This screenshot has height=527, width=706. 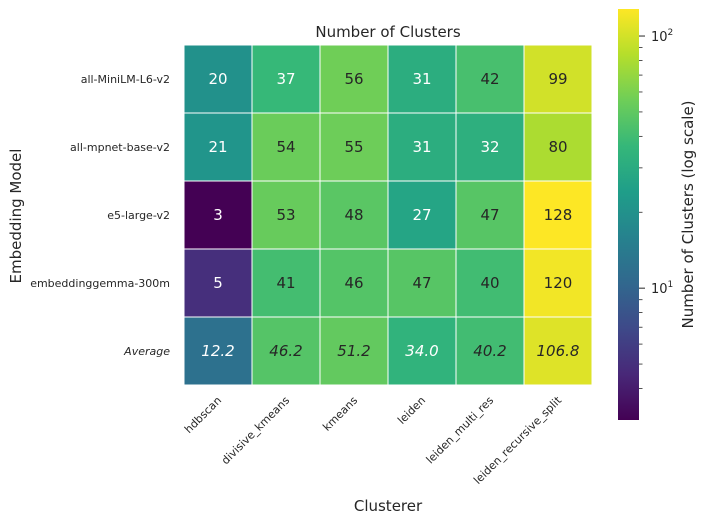 I want to click on column-tick-label: leiden_multi_res, so click(x=460, y=430).